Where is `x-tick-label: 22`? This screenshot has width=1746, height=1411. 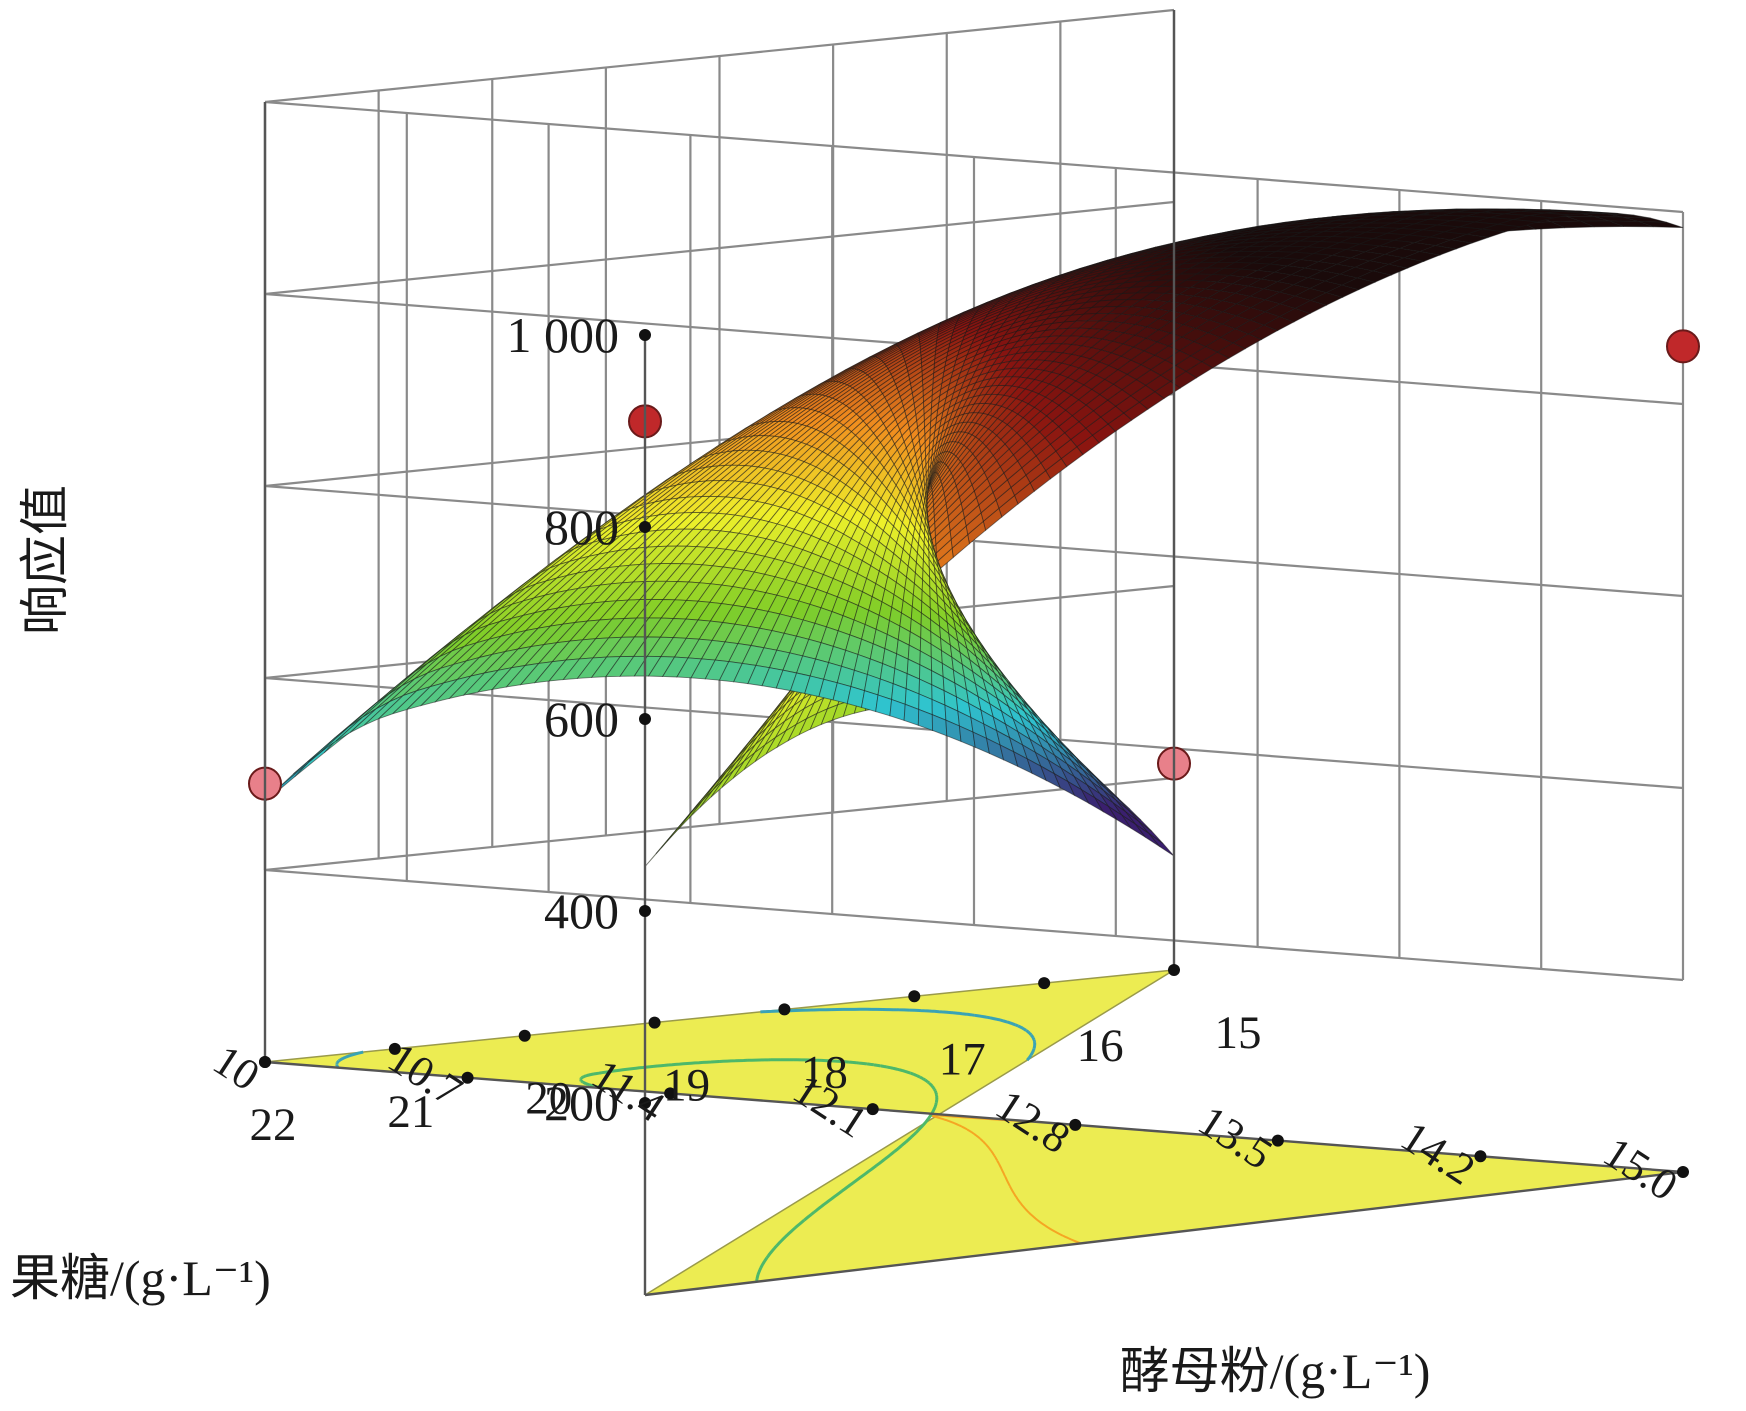 x-tick-label: 22 is located at coordinates (273, 1125).